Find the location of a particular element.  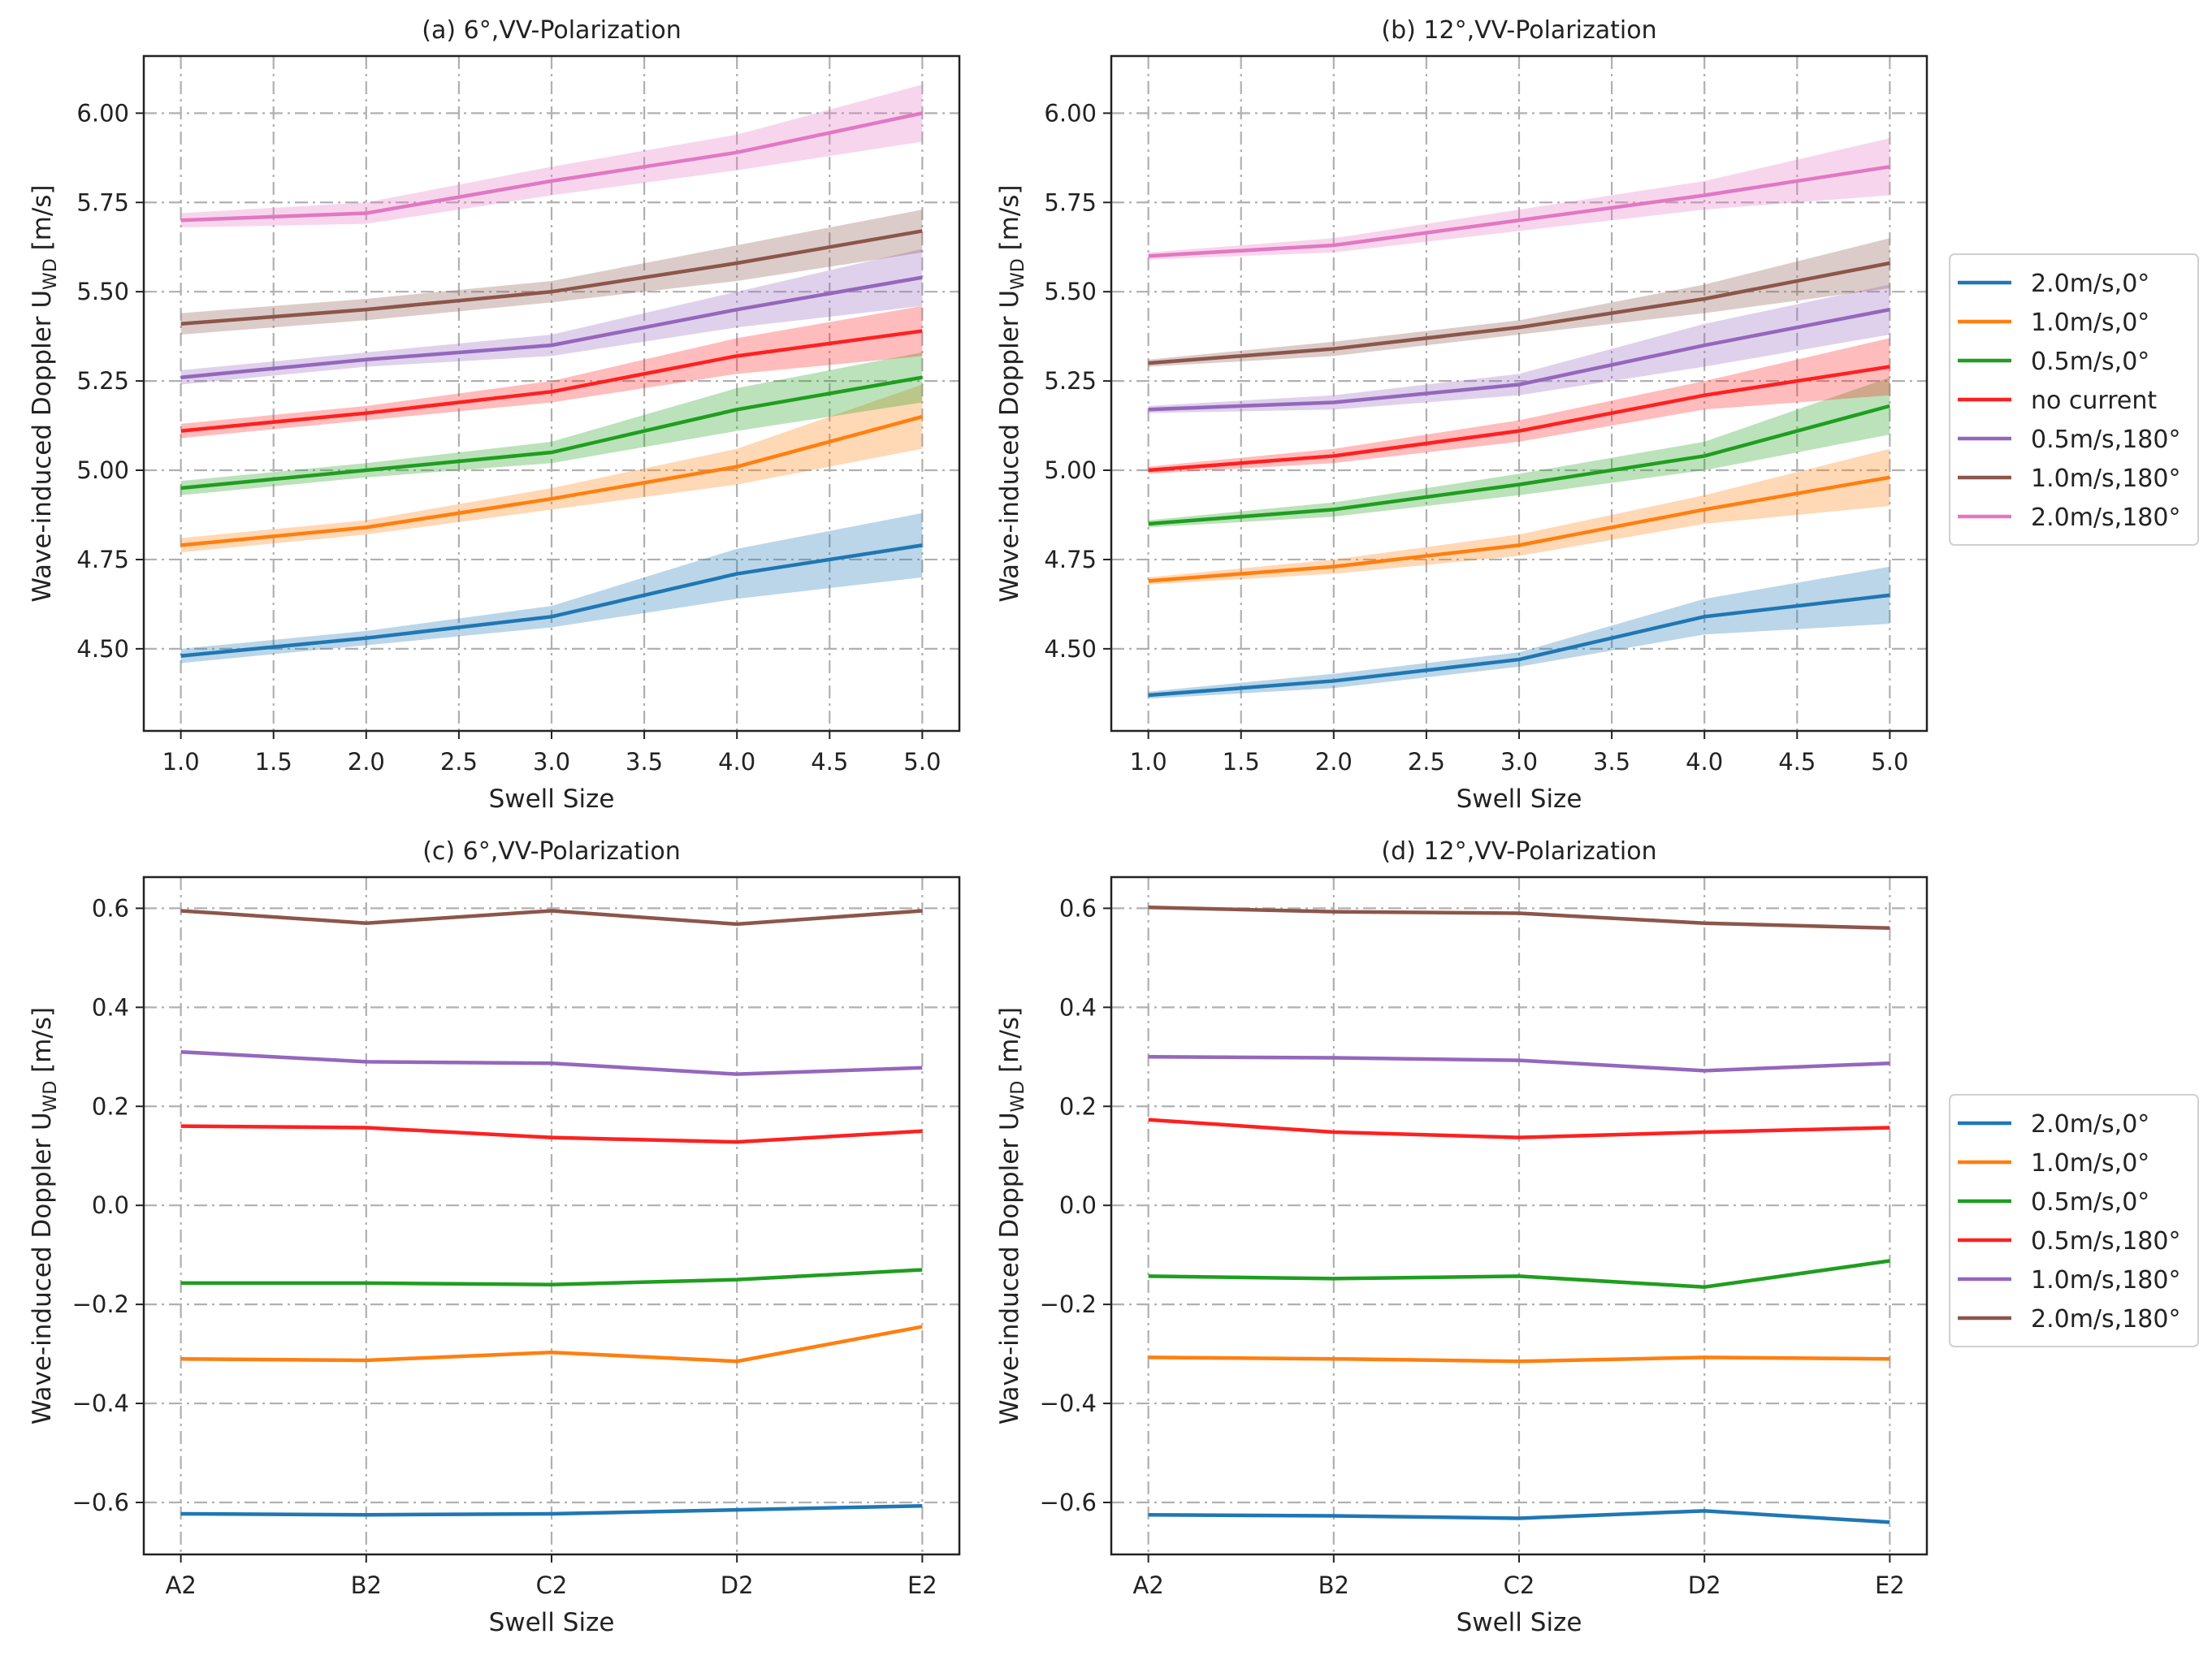

x-tick-label: 4.5 is located at coordinates (829, 762).